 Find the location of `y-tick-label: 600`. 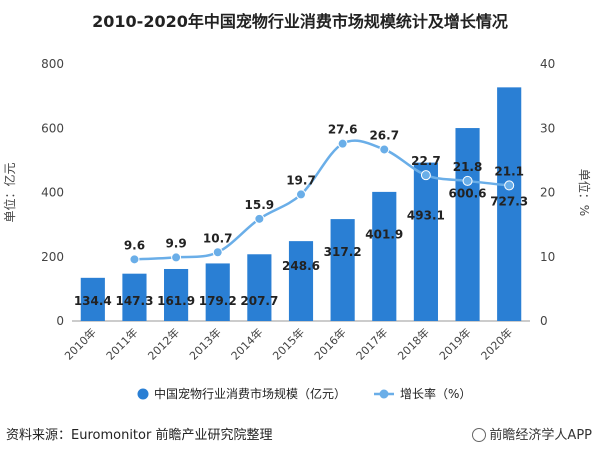

y-tick-label: 600 is located at coordinates (52, 128).